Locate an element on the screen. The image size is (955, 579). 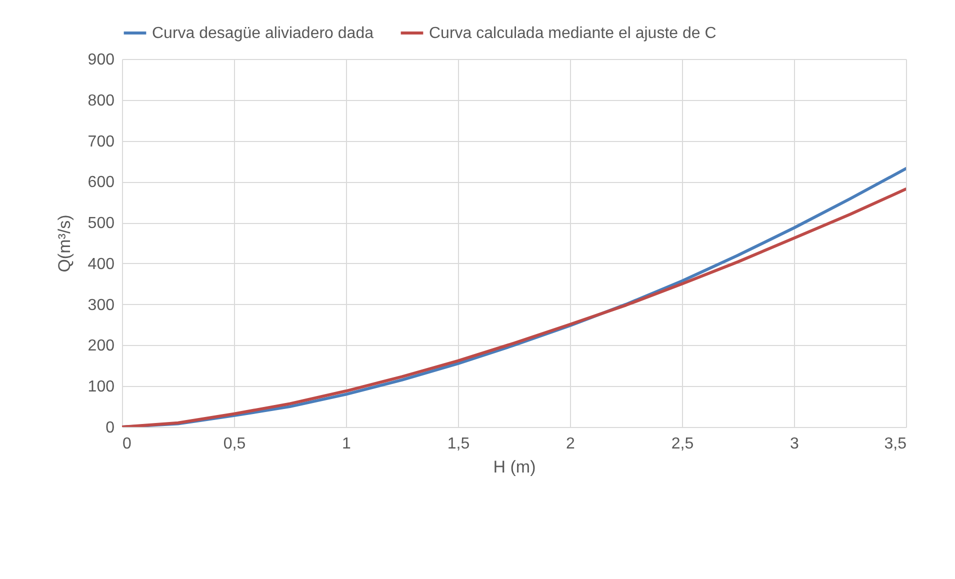
y-tick-label: 900 is located at coordinates (101, 60).